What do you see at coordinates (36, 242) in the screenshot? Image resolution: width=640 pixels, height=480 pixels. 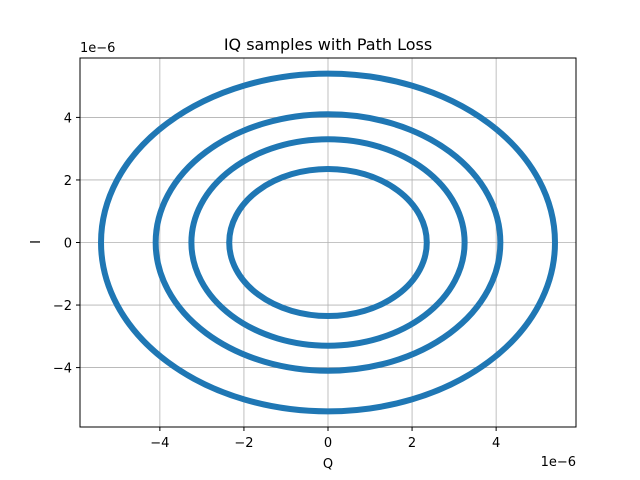 I see `y-axis-label: I` at bounding box center [36, 242].